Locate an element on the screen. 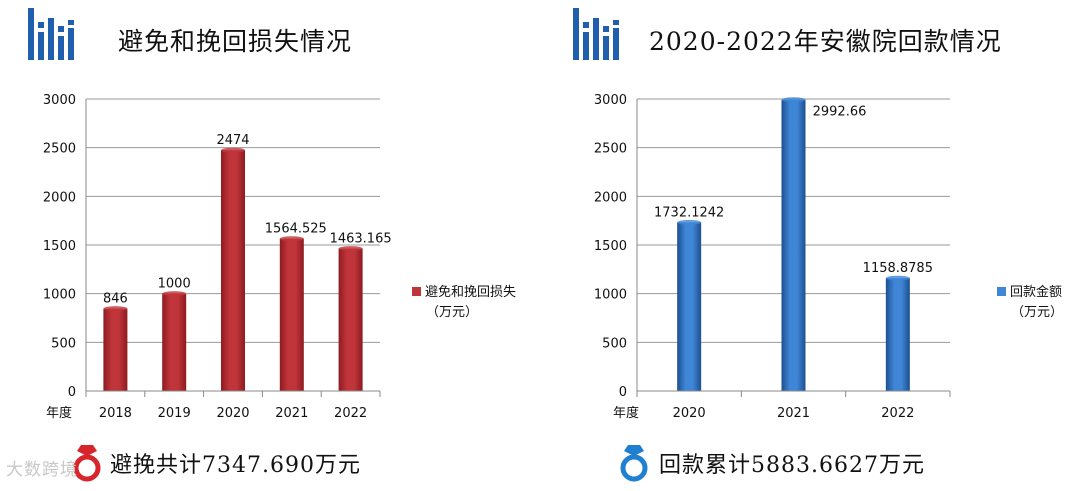 The width and height of the screenshot is (1080, 491). left-summary: 避挽共计7347.690万元 is located at coordinates (215, 463).